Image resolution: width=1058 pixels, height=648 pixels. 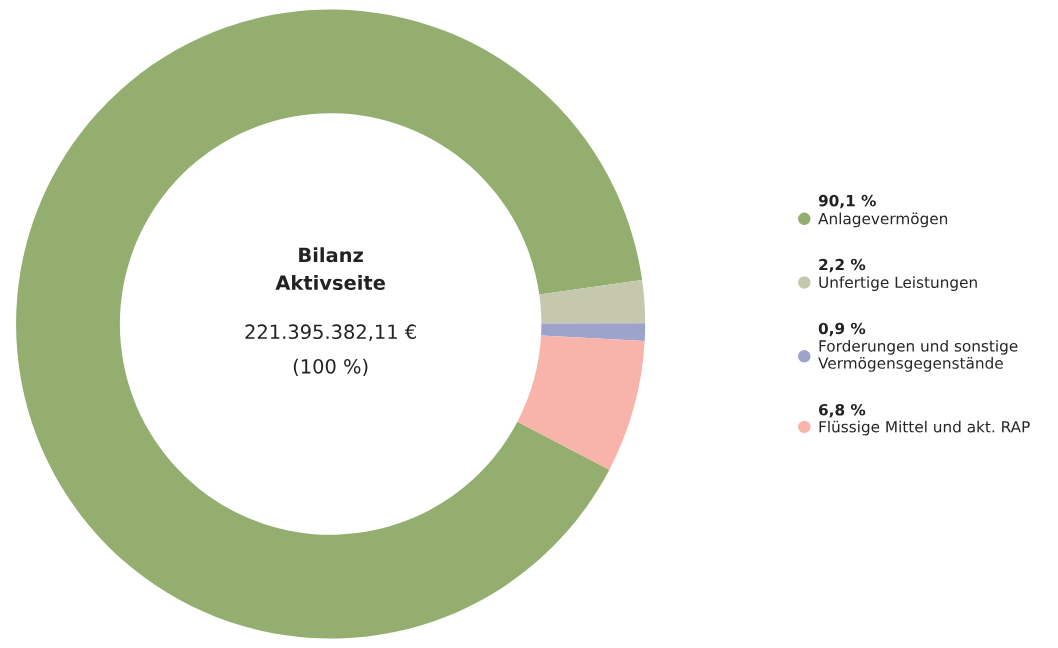 What do you see at coordinates (330, 333) in the screenshot?
I see `text: 221.395.382,11 €` at bounding box center [330, 333].